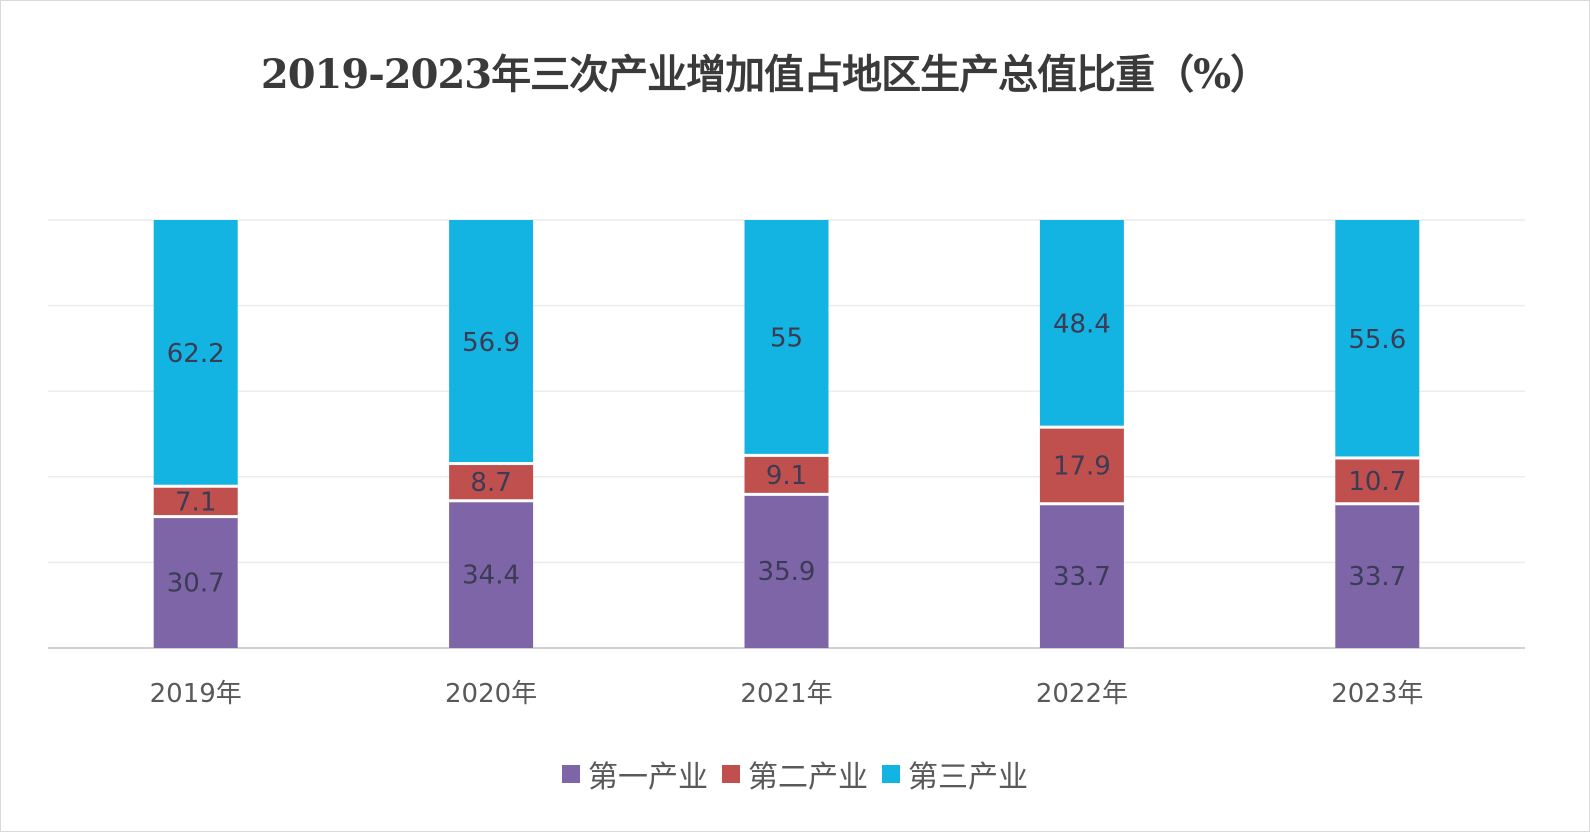  I want to click on data-label-3-series-0: 33.7, so click(1082, 577).